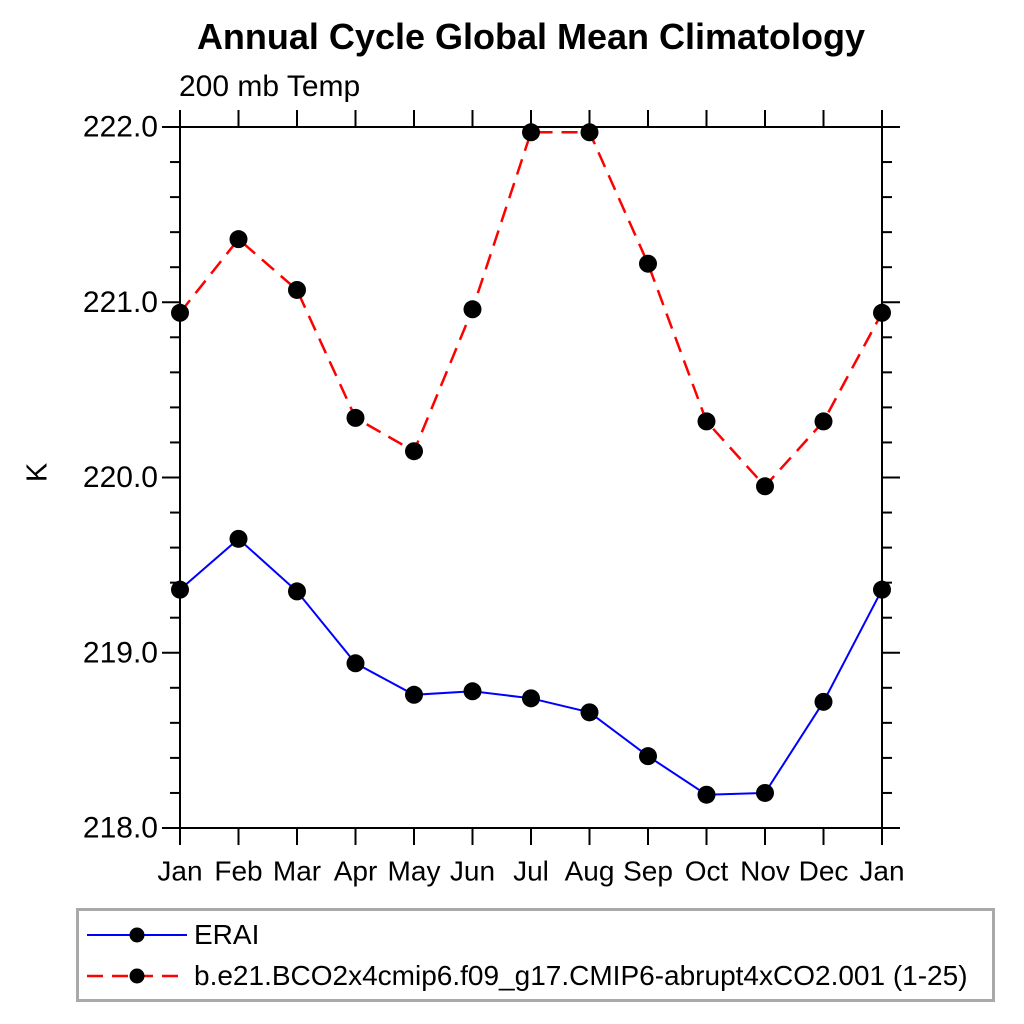 The image size is (1024, 1024). What do you see at coordinates (120, 127) in the screenshot?
I see `y-tick-label: 222.0` at bounding box center [120, 127].